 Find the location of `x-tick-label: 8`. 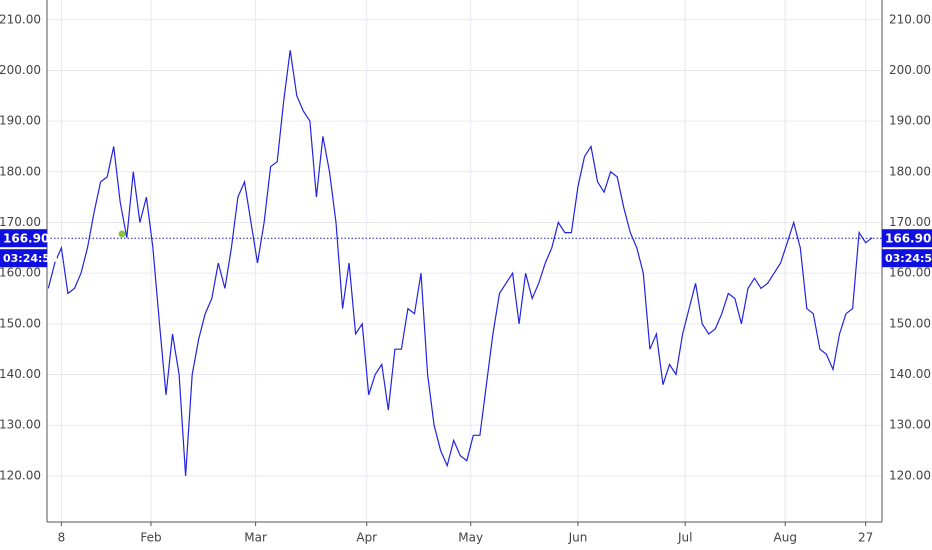

x-tick-label: 8 is located at coordinates (62, 538).